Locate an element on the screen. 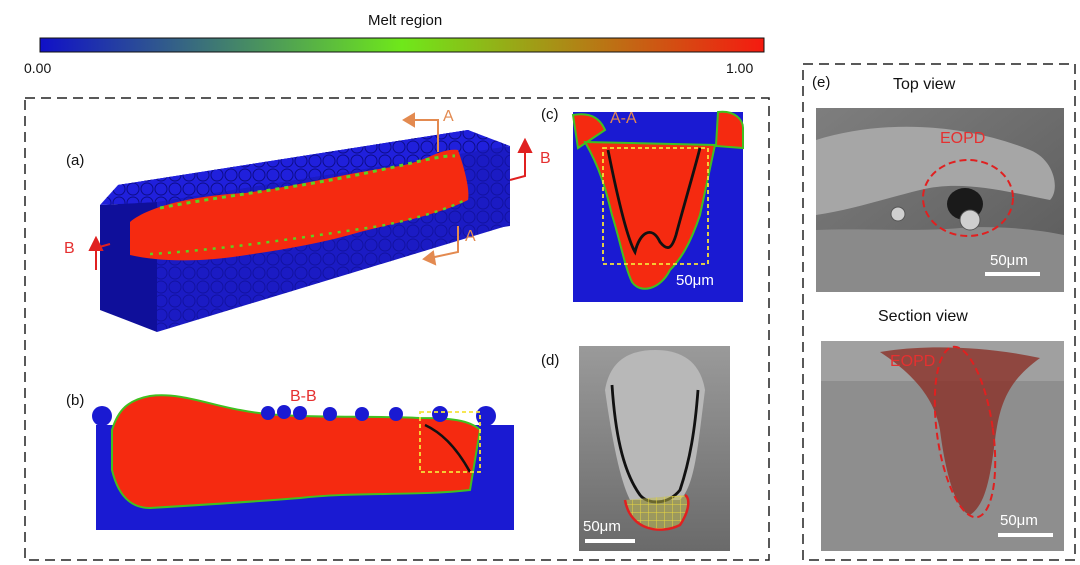 This screenshot has height=565, width=1080. colorbar-min-label: 0.00 is located at coordinates (38, 68).